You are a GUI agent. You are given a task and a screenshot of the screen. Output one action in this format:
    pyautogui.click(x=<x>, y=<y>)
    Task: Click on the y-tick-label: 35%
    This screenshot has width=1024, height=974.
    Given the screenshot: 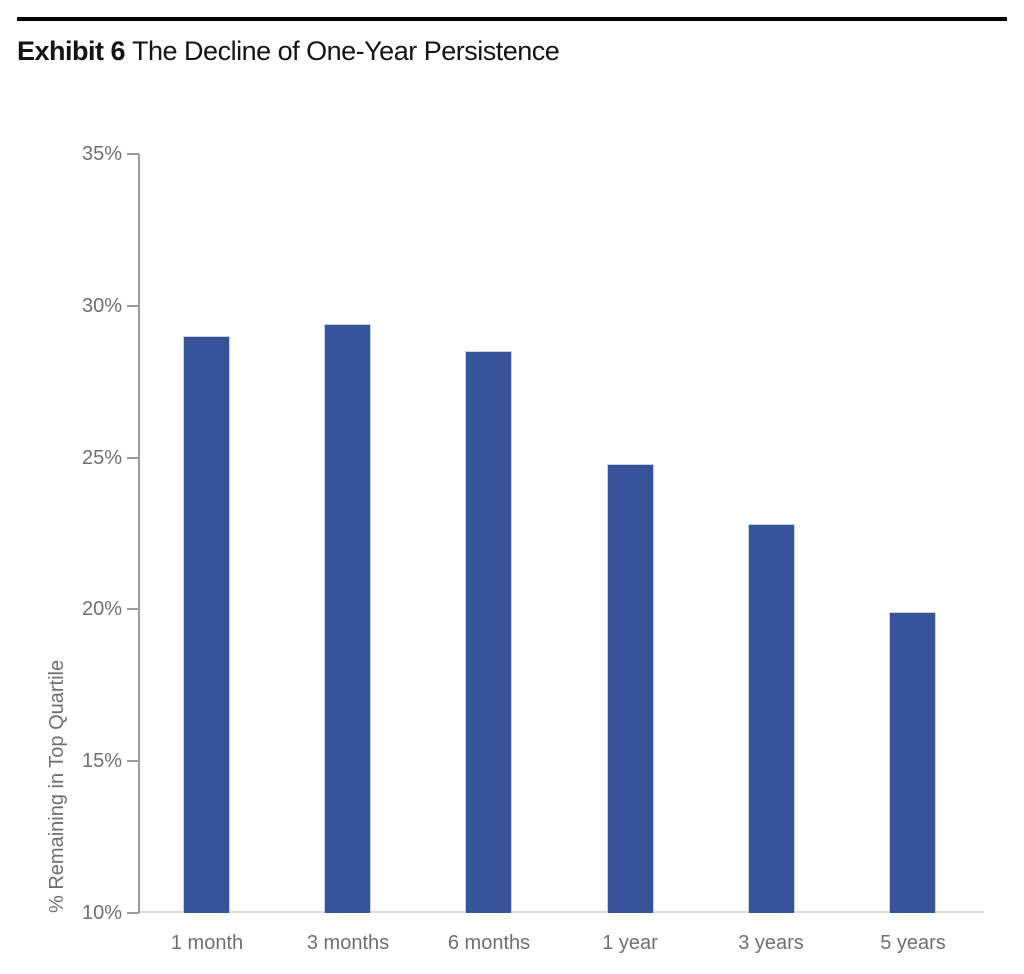 What is the action you would take?
    pyautogui.click(x=101, y=154)
    